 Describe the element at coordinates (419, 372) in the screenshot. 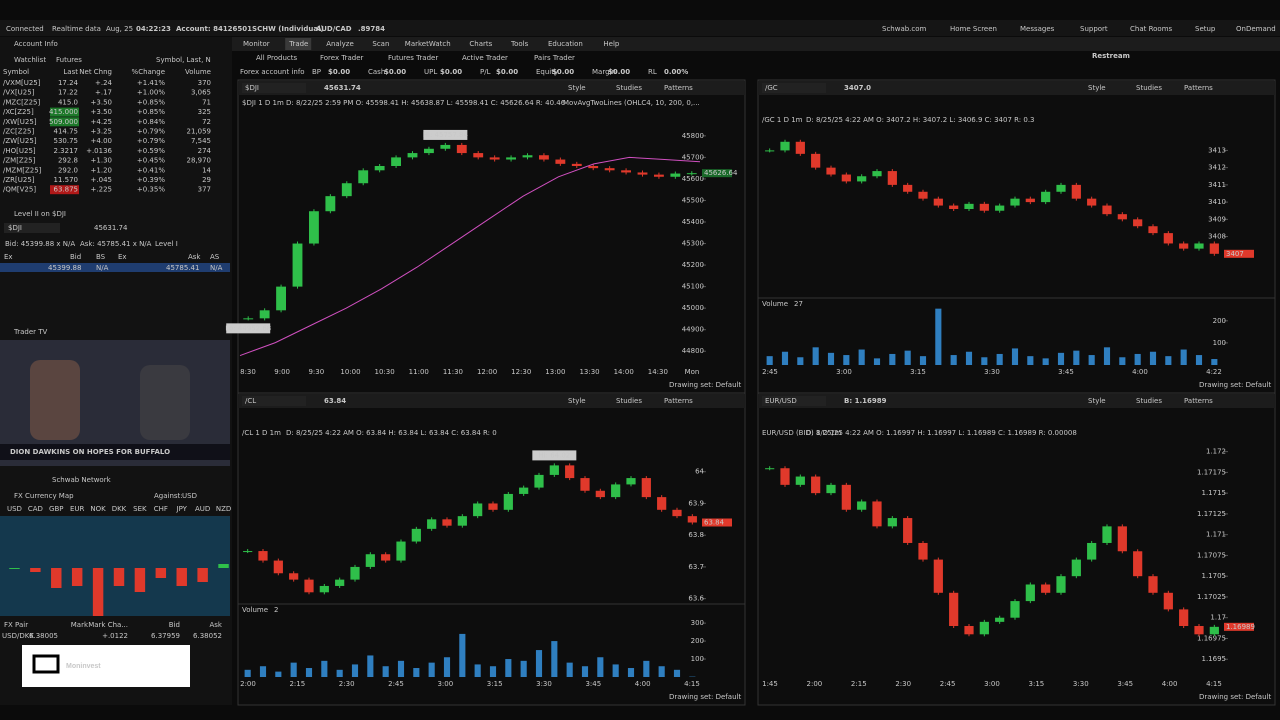

I see `x-tick-label: 11:00` at that location.